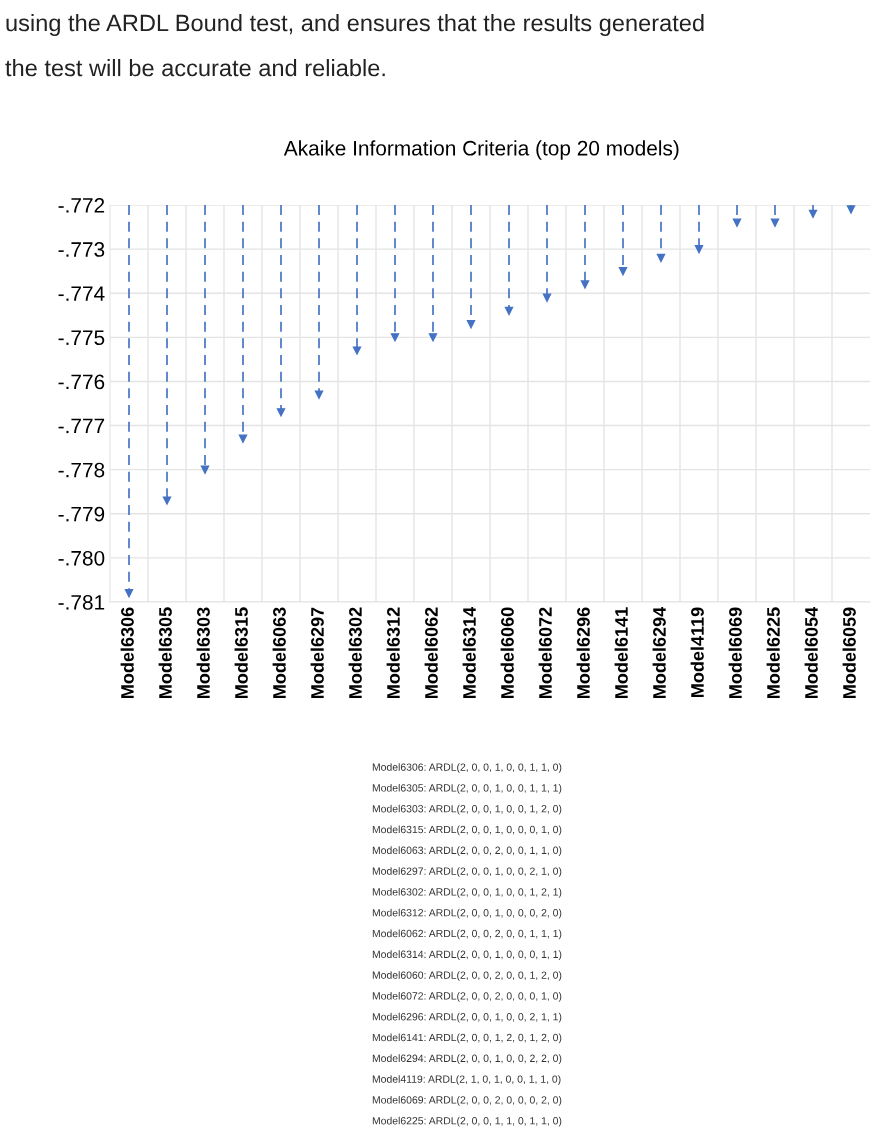  Describe the element at coordinates (467, 1017) in the screenshot. I see `text: Model6296: ARDL(2, 0, 0, 1, 0, 0, 2, 1, 1)` at that location.